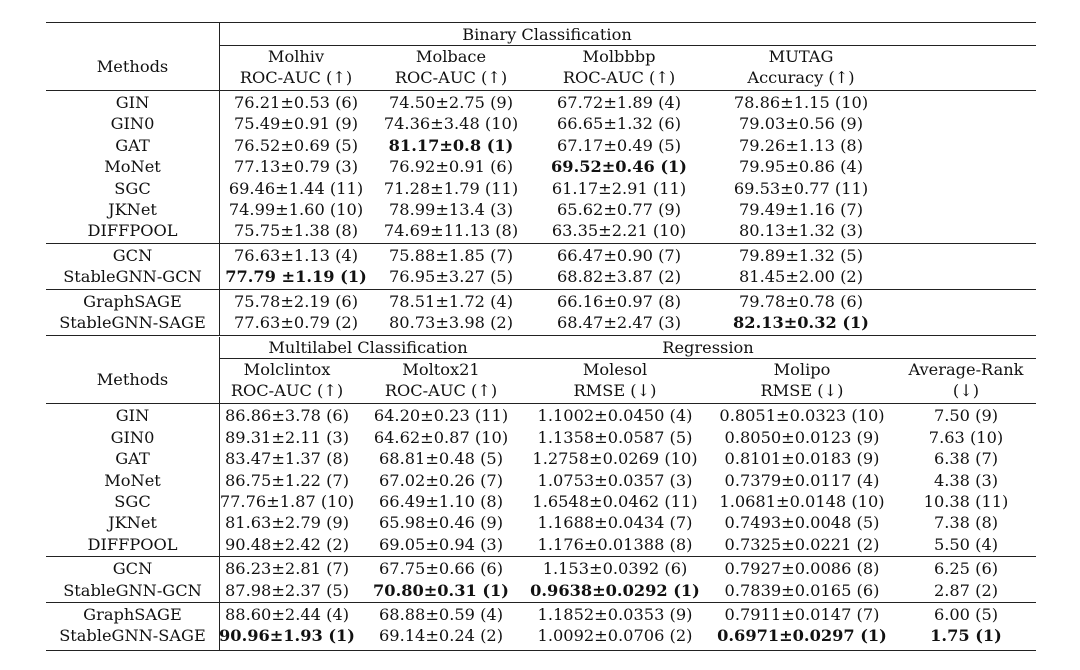  Describe the element at coordinates (541, 336) in the screenshot. I see `section-rule` at that location.